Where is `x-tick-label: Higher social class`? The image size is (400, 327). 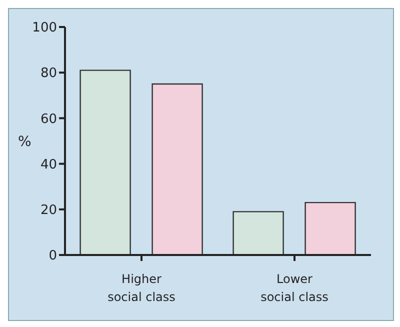
x-tick-label: Higher social class is located at coordinates (142, 288).